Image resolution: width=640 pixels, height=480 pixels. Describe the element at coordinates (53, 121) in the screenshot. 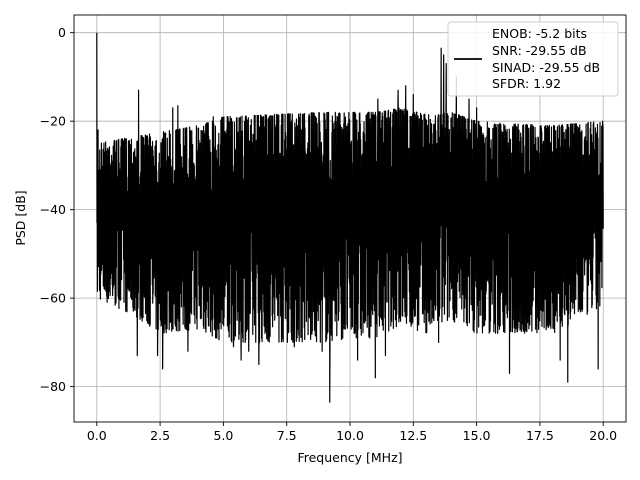

I see `y-tick-label: −20` at that location.